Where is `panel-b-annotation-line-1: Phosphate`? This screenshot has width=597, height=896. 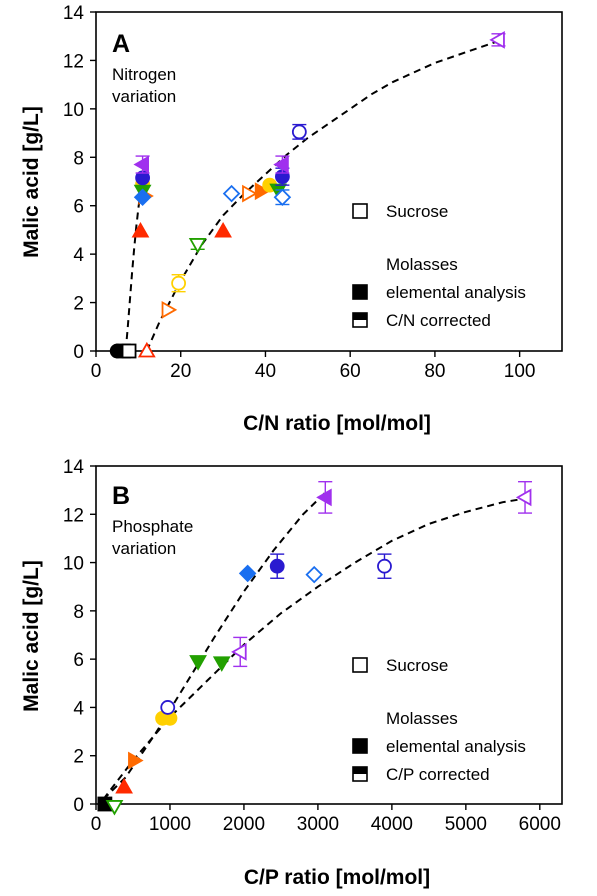
panel-b-annotation-line-1: Phosphate is located at coordinates (152, 526).